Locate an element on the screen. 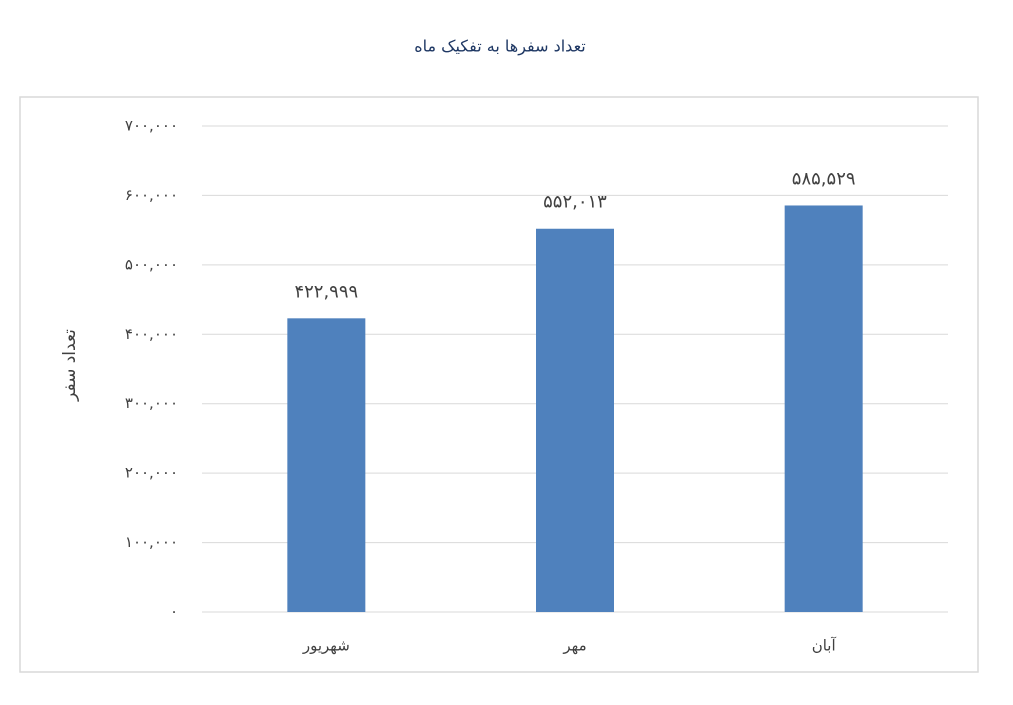 The height and width of the screenshot is (705, 1013). x-tick-label: شهریور is located at coordinates (326, 646).